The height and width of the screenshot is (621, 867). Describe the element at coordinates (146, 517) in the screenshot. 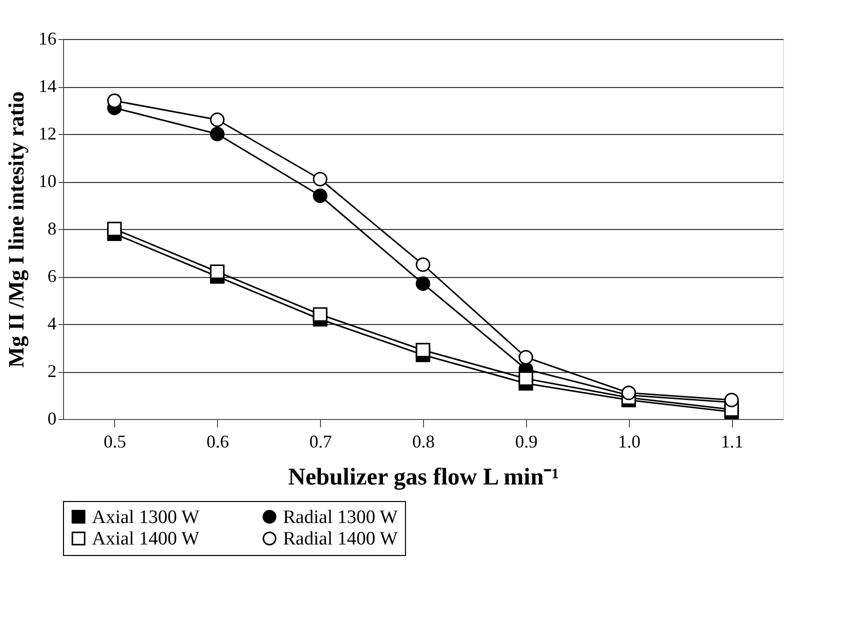

I see `legend-label: Axial 1300 W` at that location.